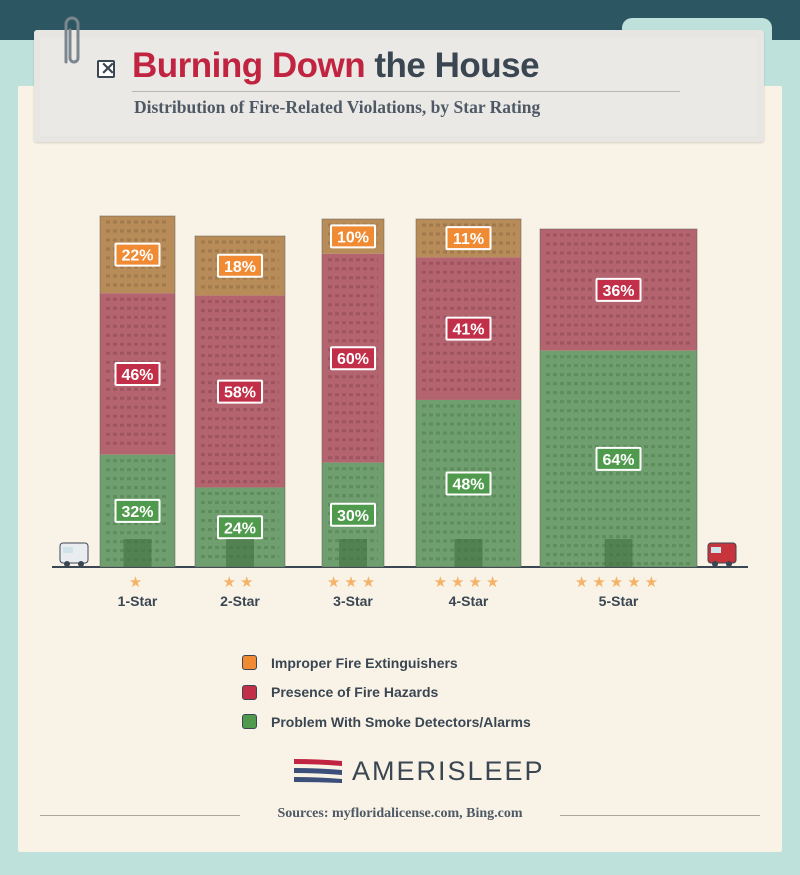 This screenshot has width=800, height=875. I want to click on legend-item-hazards: Presence of Fire Hazards, so click(386, 693).